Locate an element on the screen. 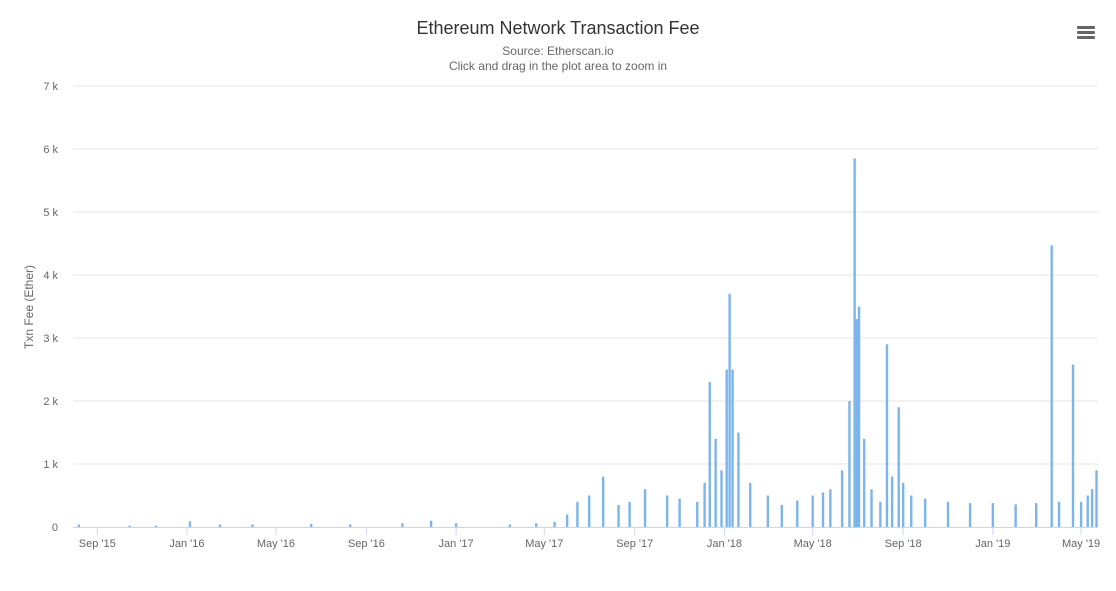  y-tick-label: 2 k is located at coordinates (50, 402).